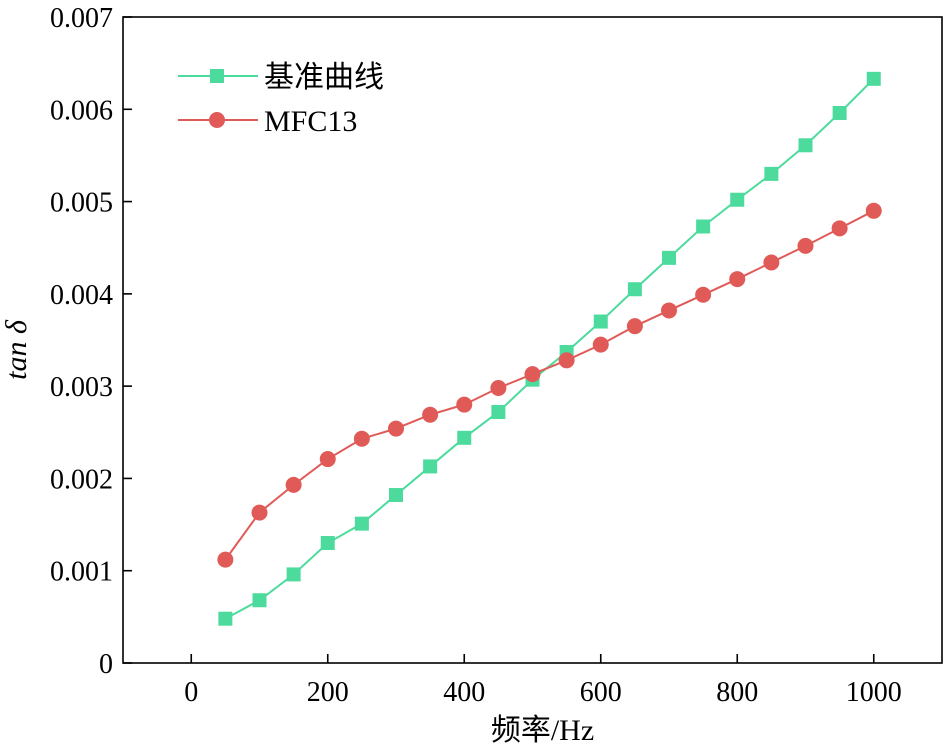 The image size is (945, 747). Describe the element at coordinates (737, 692) in the screenshot. I see `x-tick-label: 800` at that location.